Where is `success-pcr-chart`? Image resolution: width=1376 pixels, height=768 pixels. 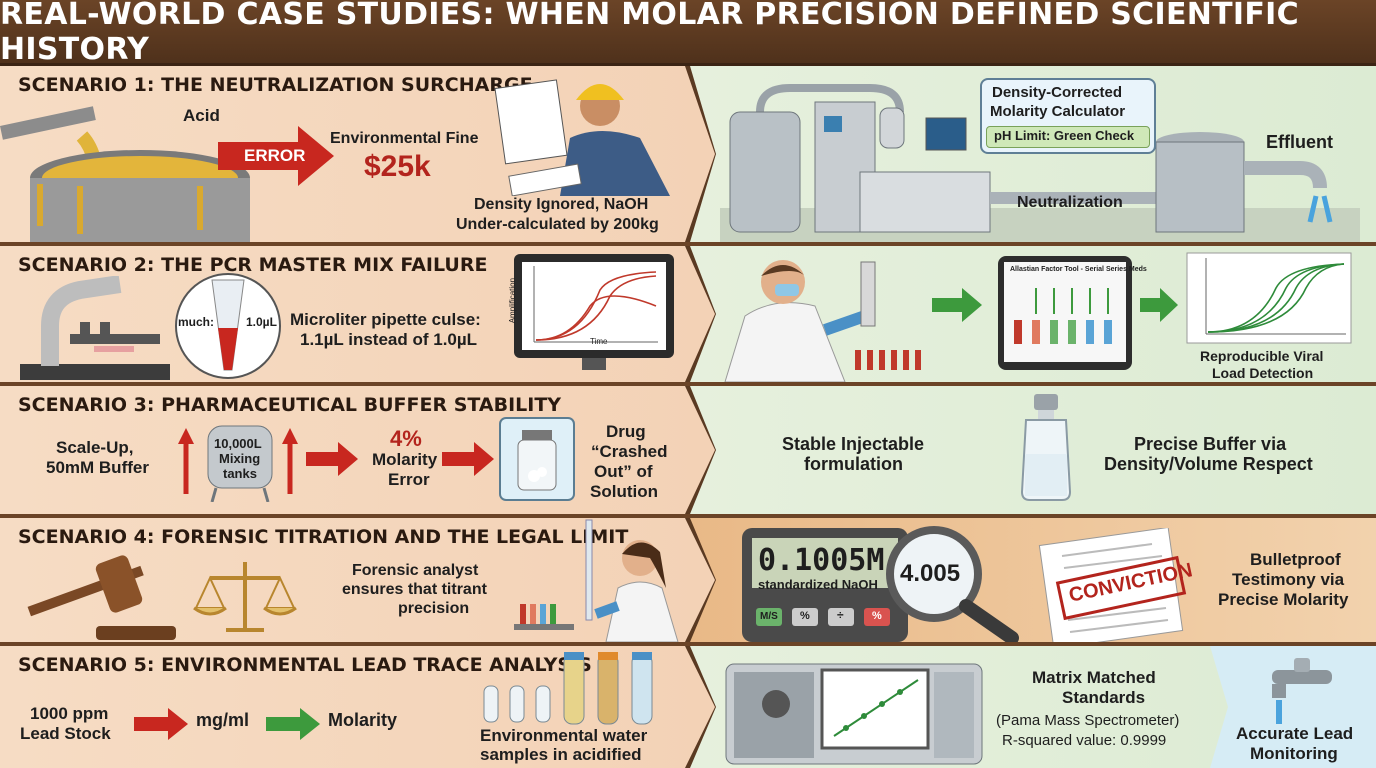
success-pcr-chart is located at coordinates (1269, 298).